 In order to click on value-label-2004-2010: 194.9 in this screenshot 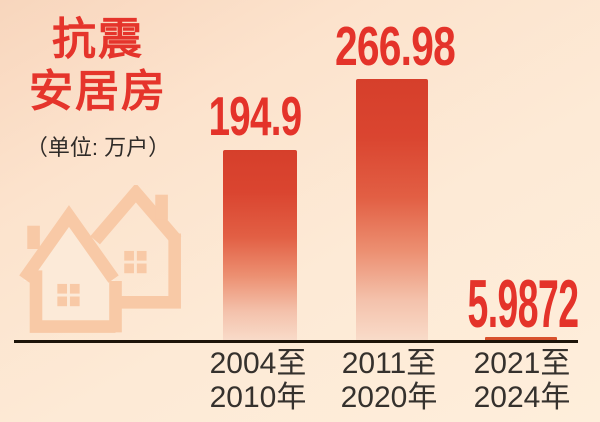, I will do `click(255, 116)`.